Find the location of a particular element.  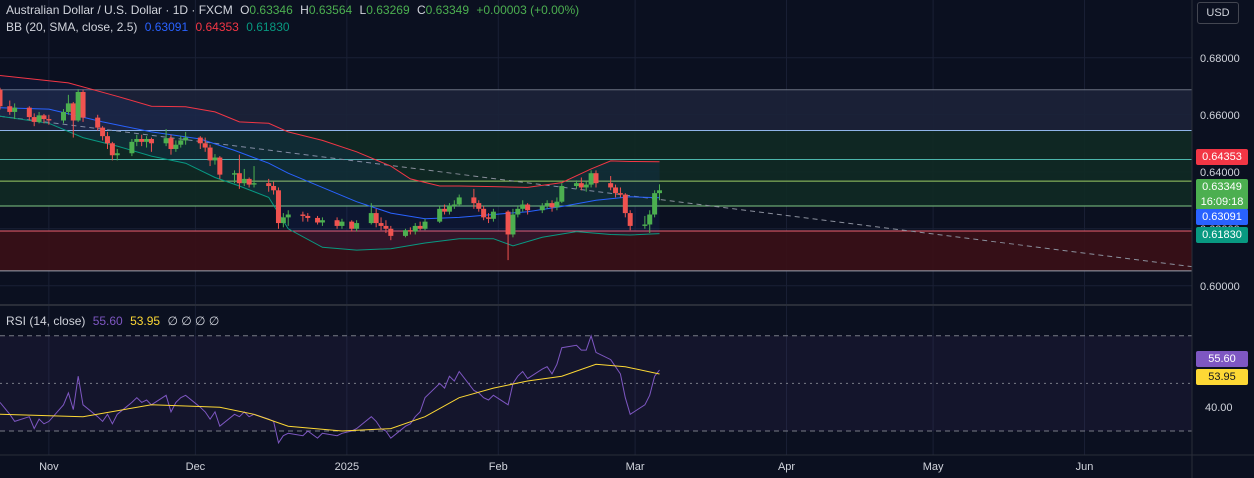

currency-button: USD is located at coordinates (1218, 13).